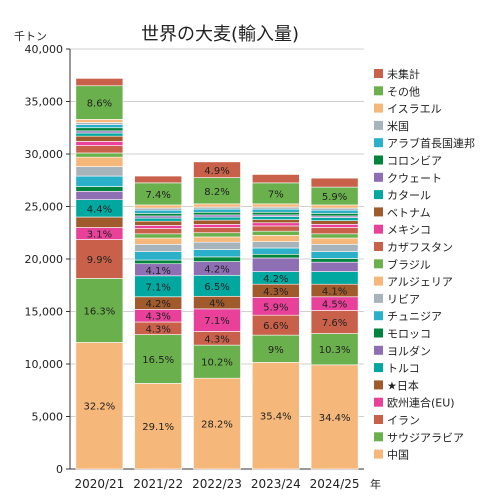 The width and height of the screenshot is (480, 504). What do you see at coordinates (158, 360) in the screenshot?
I see `data-label: 16.5%` at bounding box center [158, 360].